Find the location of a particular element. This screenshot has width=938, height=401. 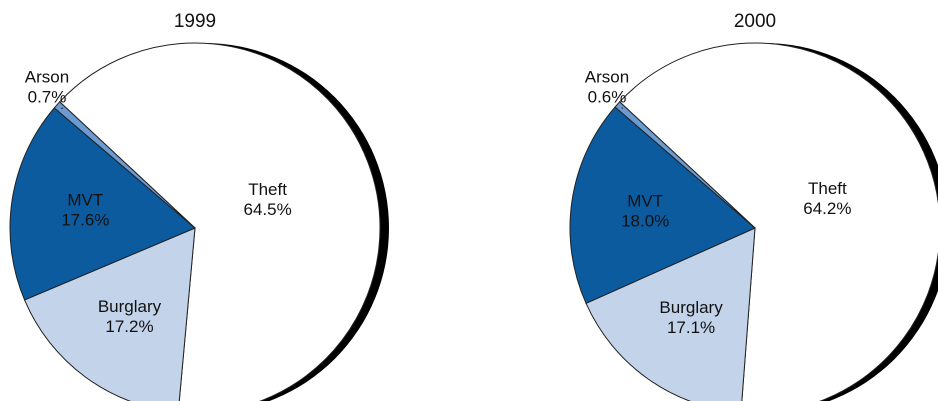

slice-value: 18.0% is located at coordinates (645, 220).